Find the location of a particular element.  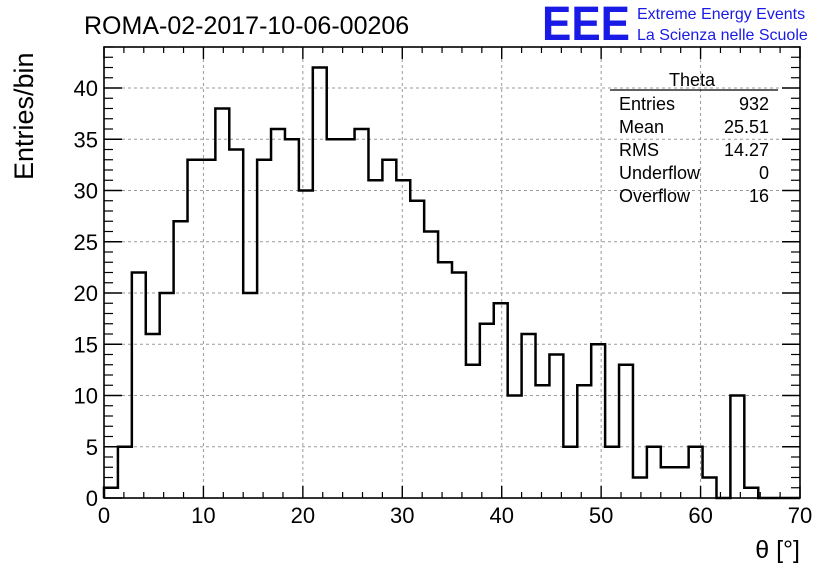

y-tick-label: 30 is located at coordinates (86, 191).